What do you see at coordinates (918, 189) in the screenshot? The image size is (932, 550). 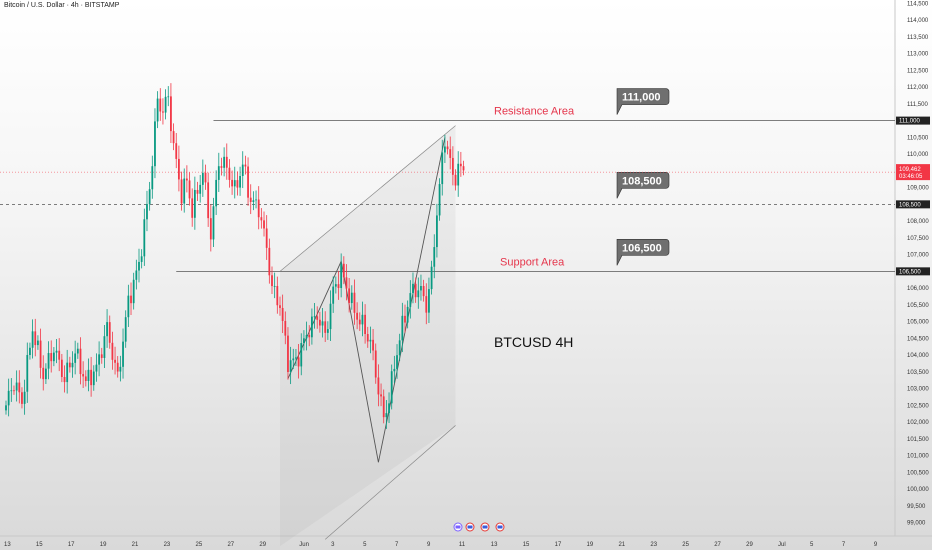 I see `price-tick-label: 109,000` at bounding box center [918, 189].